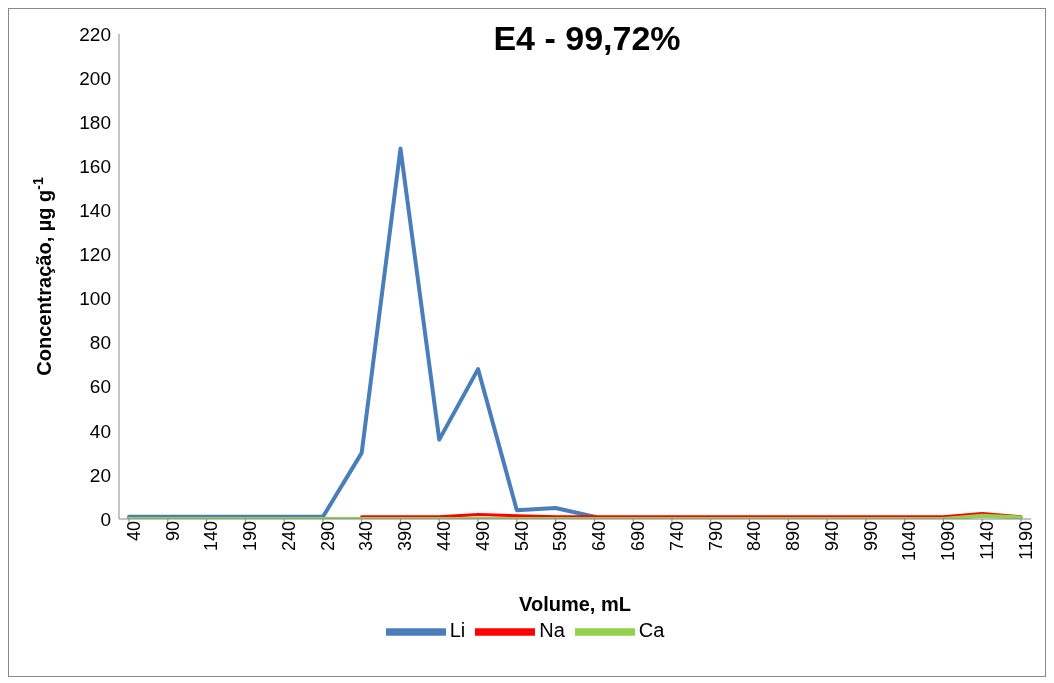  What do you see at coordinates (793, 536) in the screenshot?
I see `x-tick-label: 890` at bounding box center [793, 536].